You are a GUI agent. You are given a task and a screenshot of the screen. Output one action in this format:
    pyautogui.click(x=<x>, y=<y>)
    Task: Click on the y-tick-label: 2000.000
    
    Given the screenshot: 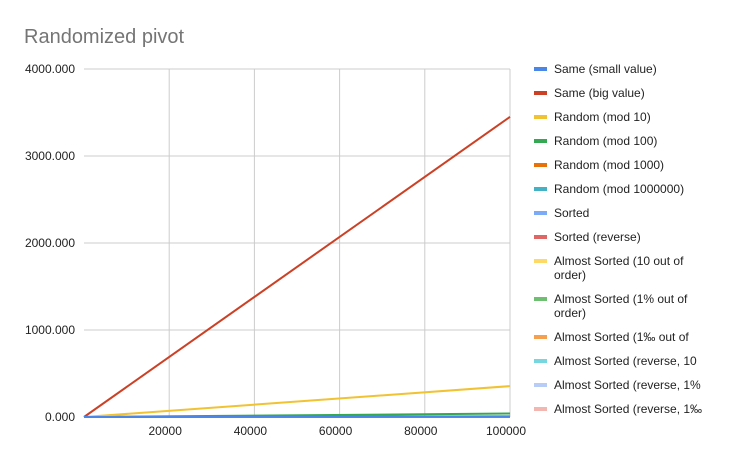 What is the action you would take?
    pyautogui.click(x=50, y=243)
    